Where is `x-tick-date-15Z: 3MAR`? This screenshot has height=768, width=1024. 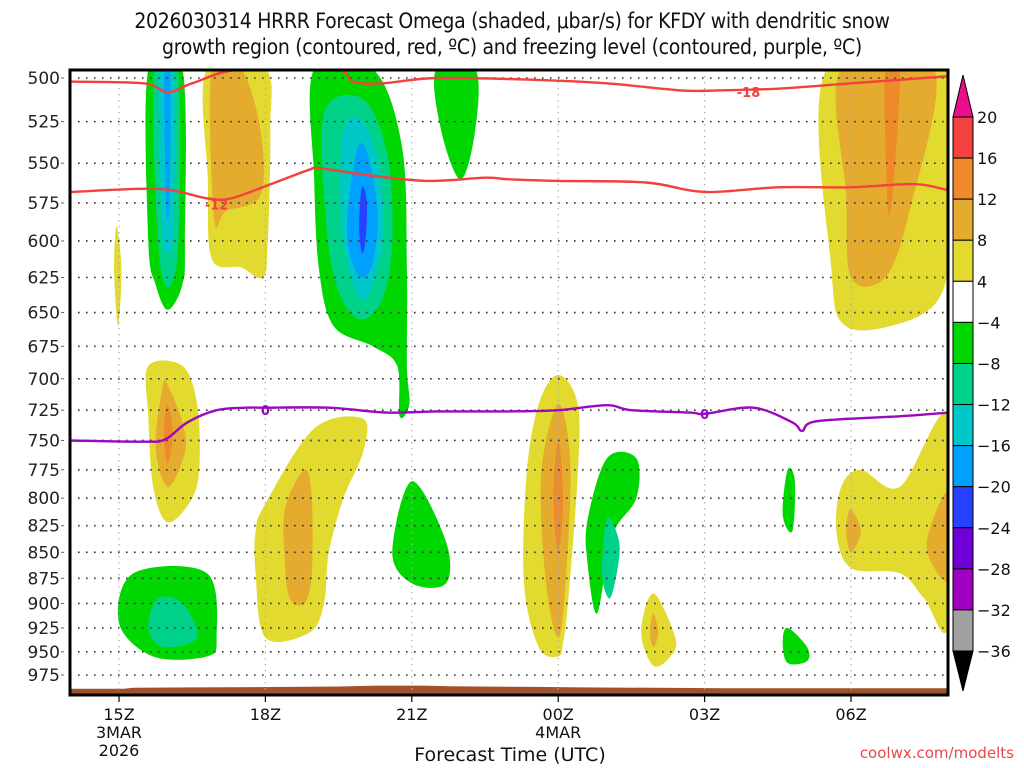
x-tick-date-15Z: 3MAR is located at coordinates (119, 732).